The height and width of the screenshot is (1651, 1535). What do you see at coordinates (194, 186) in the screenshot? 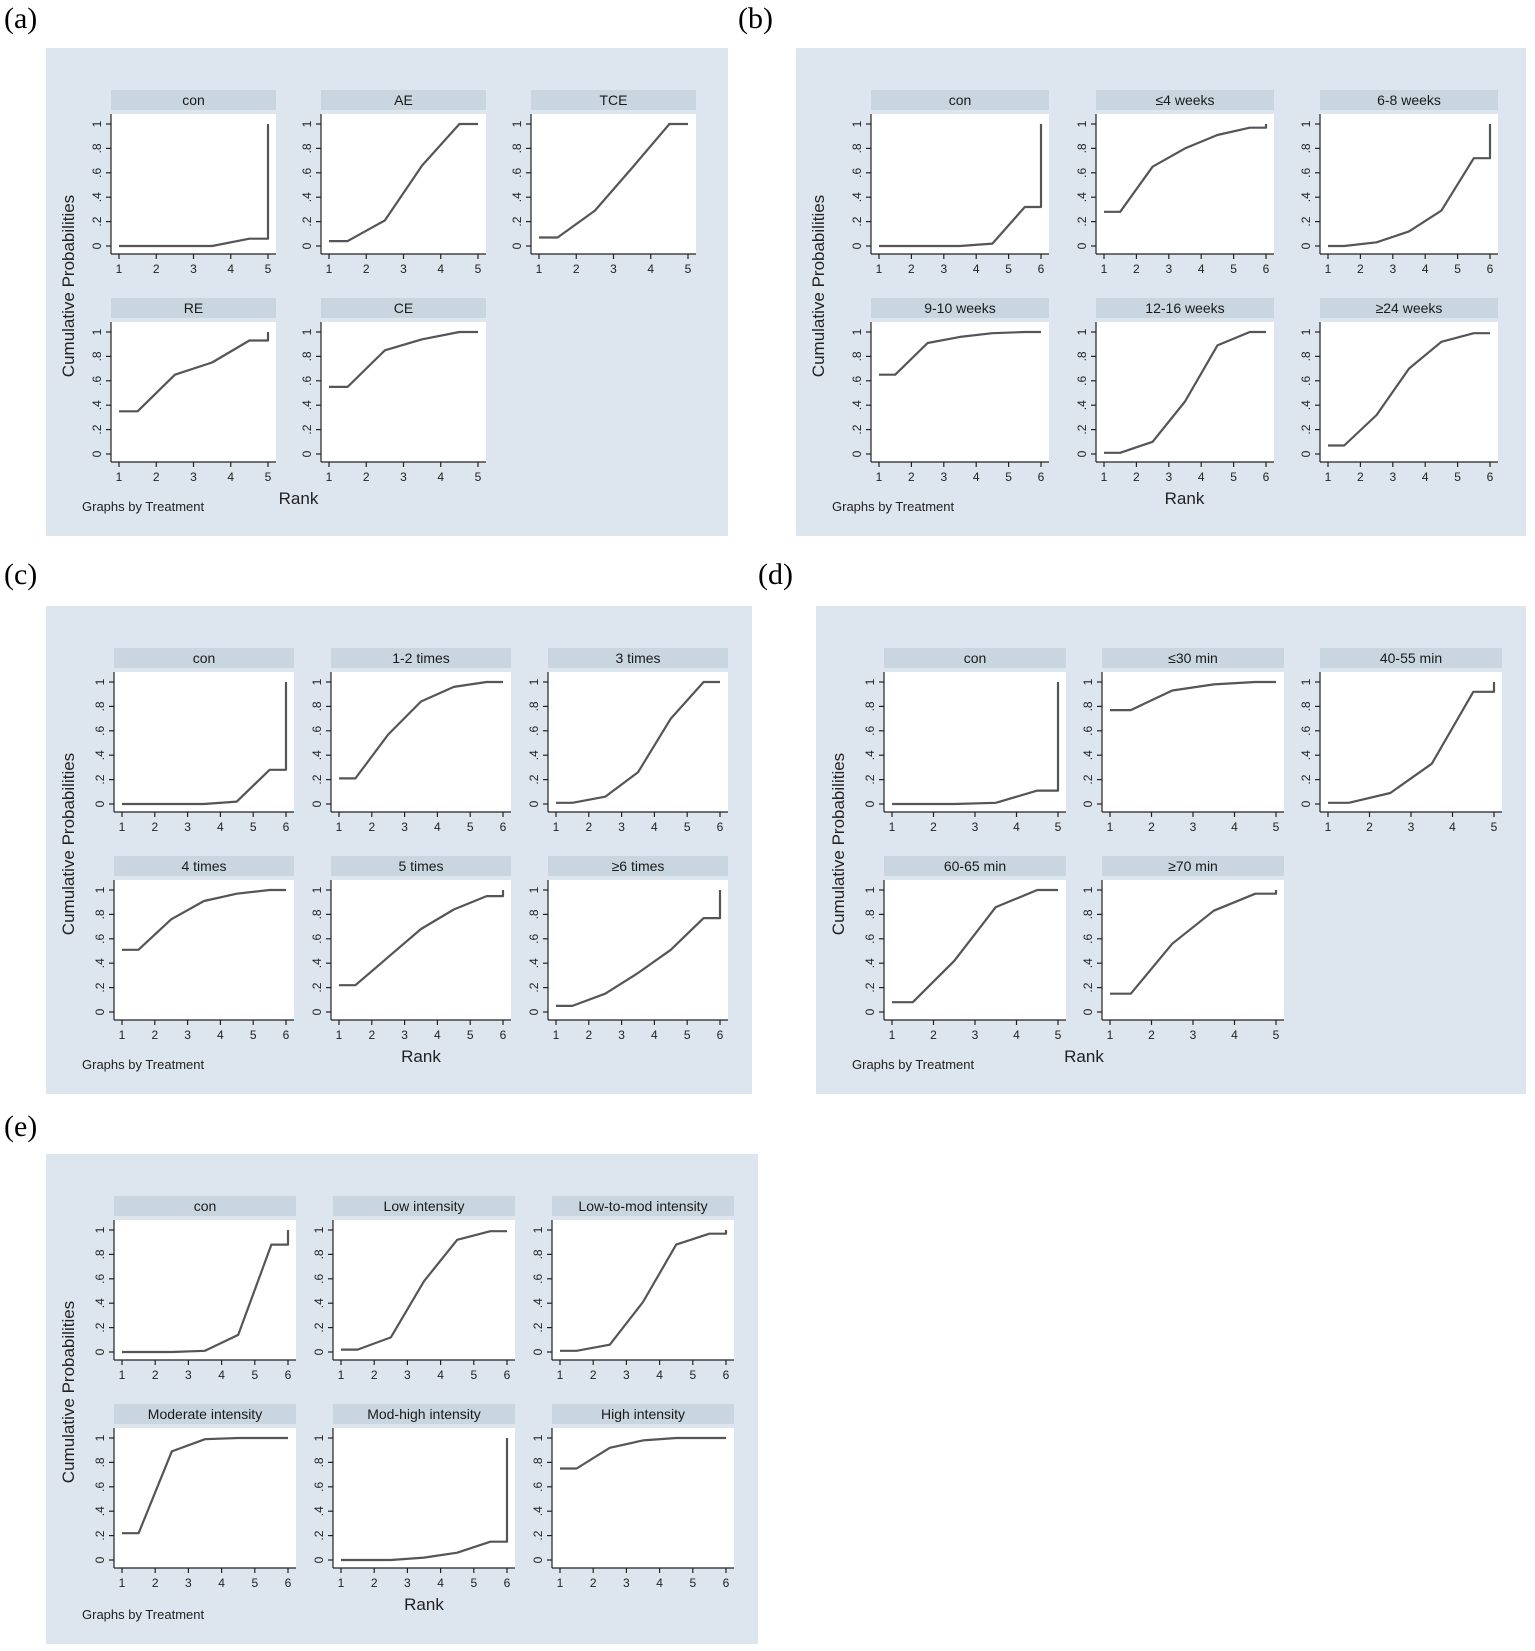
I see `panel-con-line` at bounding box center [194, 186].